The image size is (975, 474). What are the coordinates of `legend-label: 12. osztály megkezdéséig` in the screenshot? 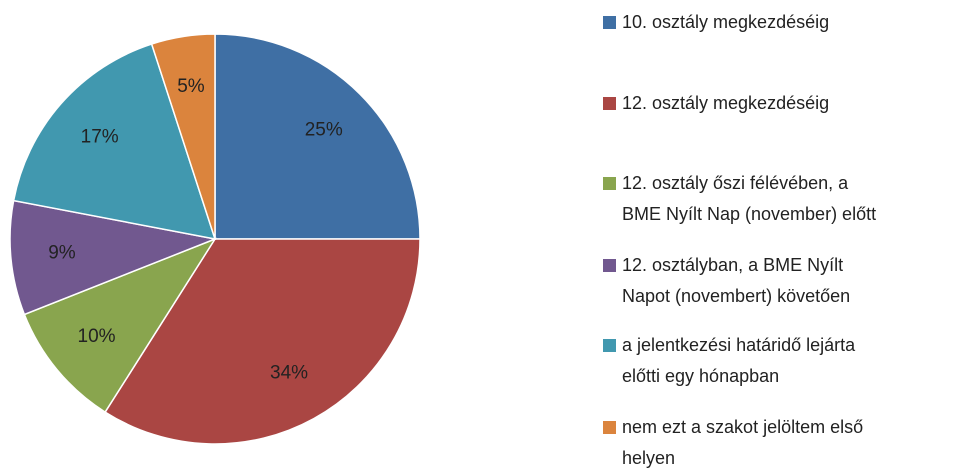 It's located at (726, 103).